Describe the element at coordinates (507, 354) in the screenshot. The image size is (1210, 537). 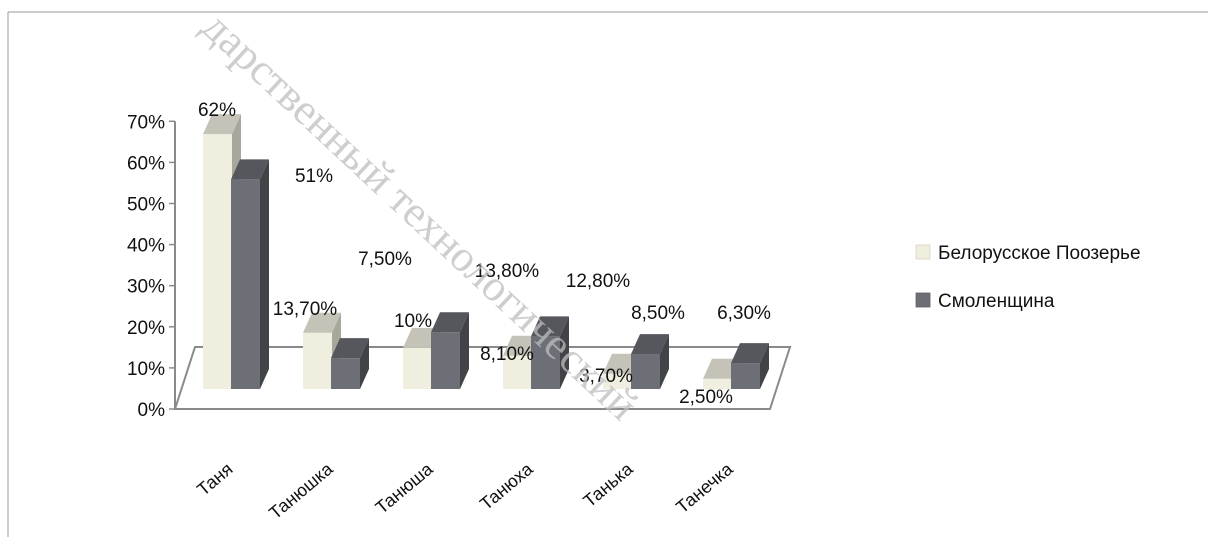
I see `data-label: 8,10%` at that location.